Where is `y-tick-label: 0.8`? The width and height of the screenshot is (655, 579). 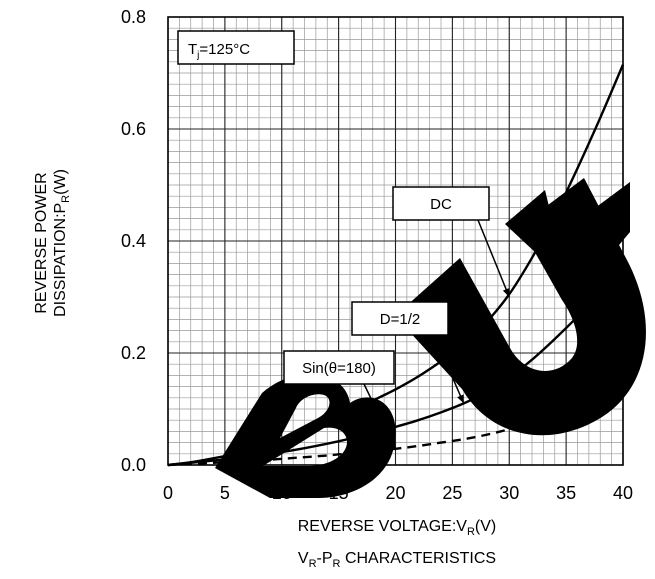 y-tick-label: 0.8 is located at coordinates (133, 17).